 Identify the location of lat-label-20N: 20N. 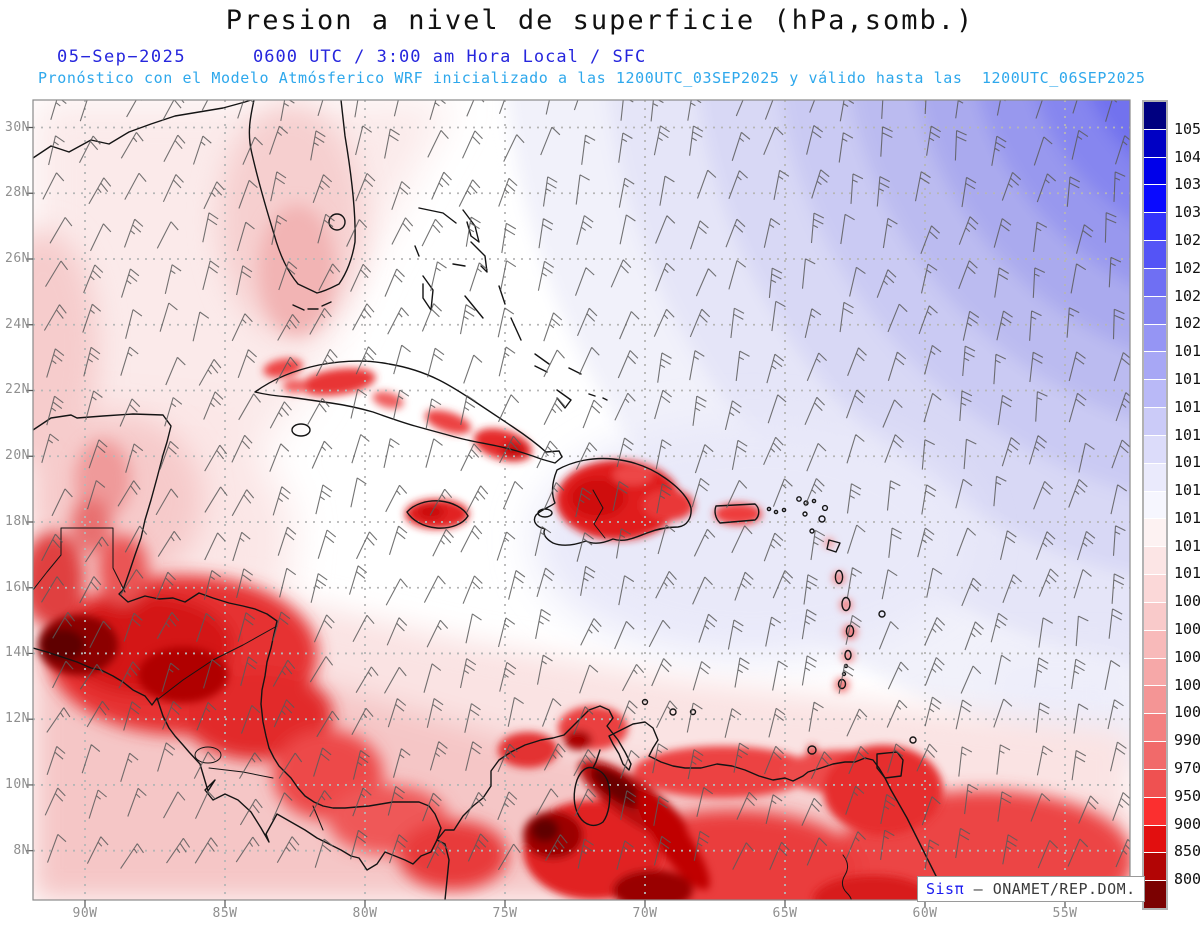
(17, 456).